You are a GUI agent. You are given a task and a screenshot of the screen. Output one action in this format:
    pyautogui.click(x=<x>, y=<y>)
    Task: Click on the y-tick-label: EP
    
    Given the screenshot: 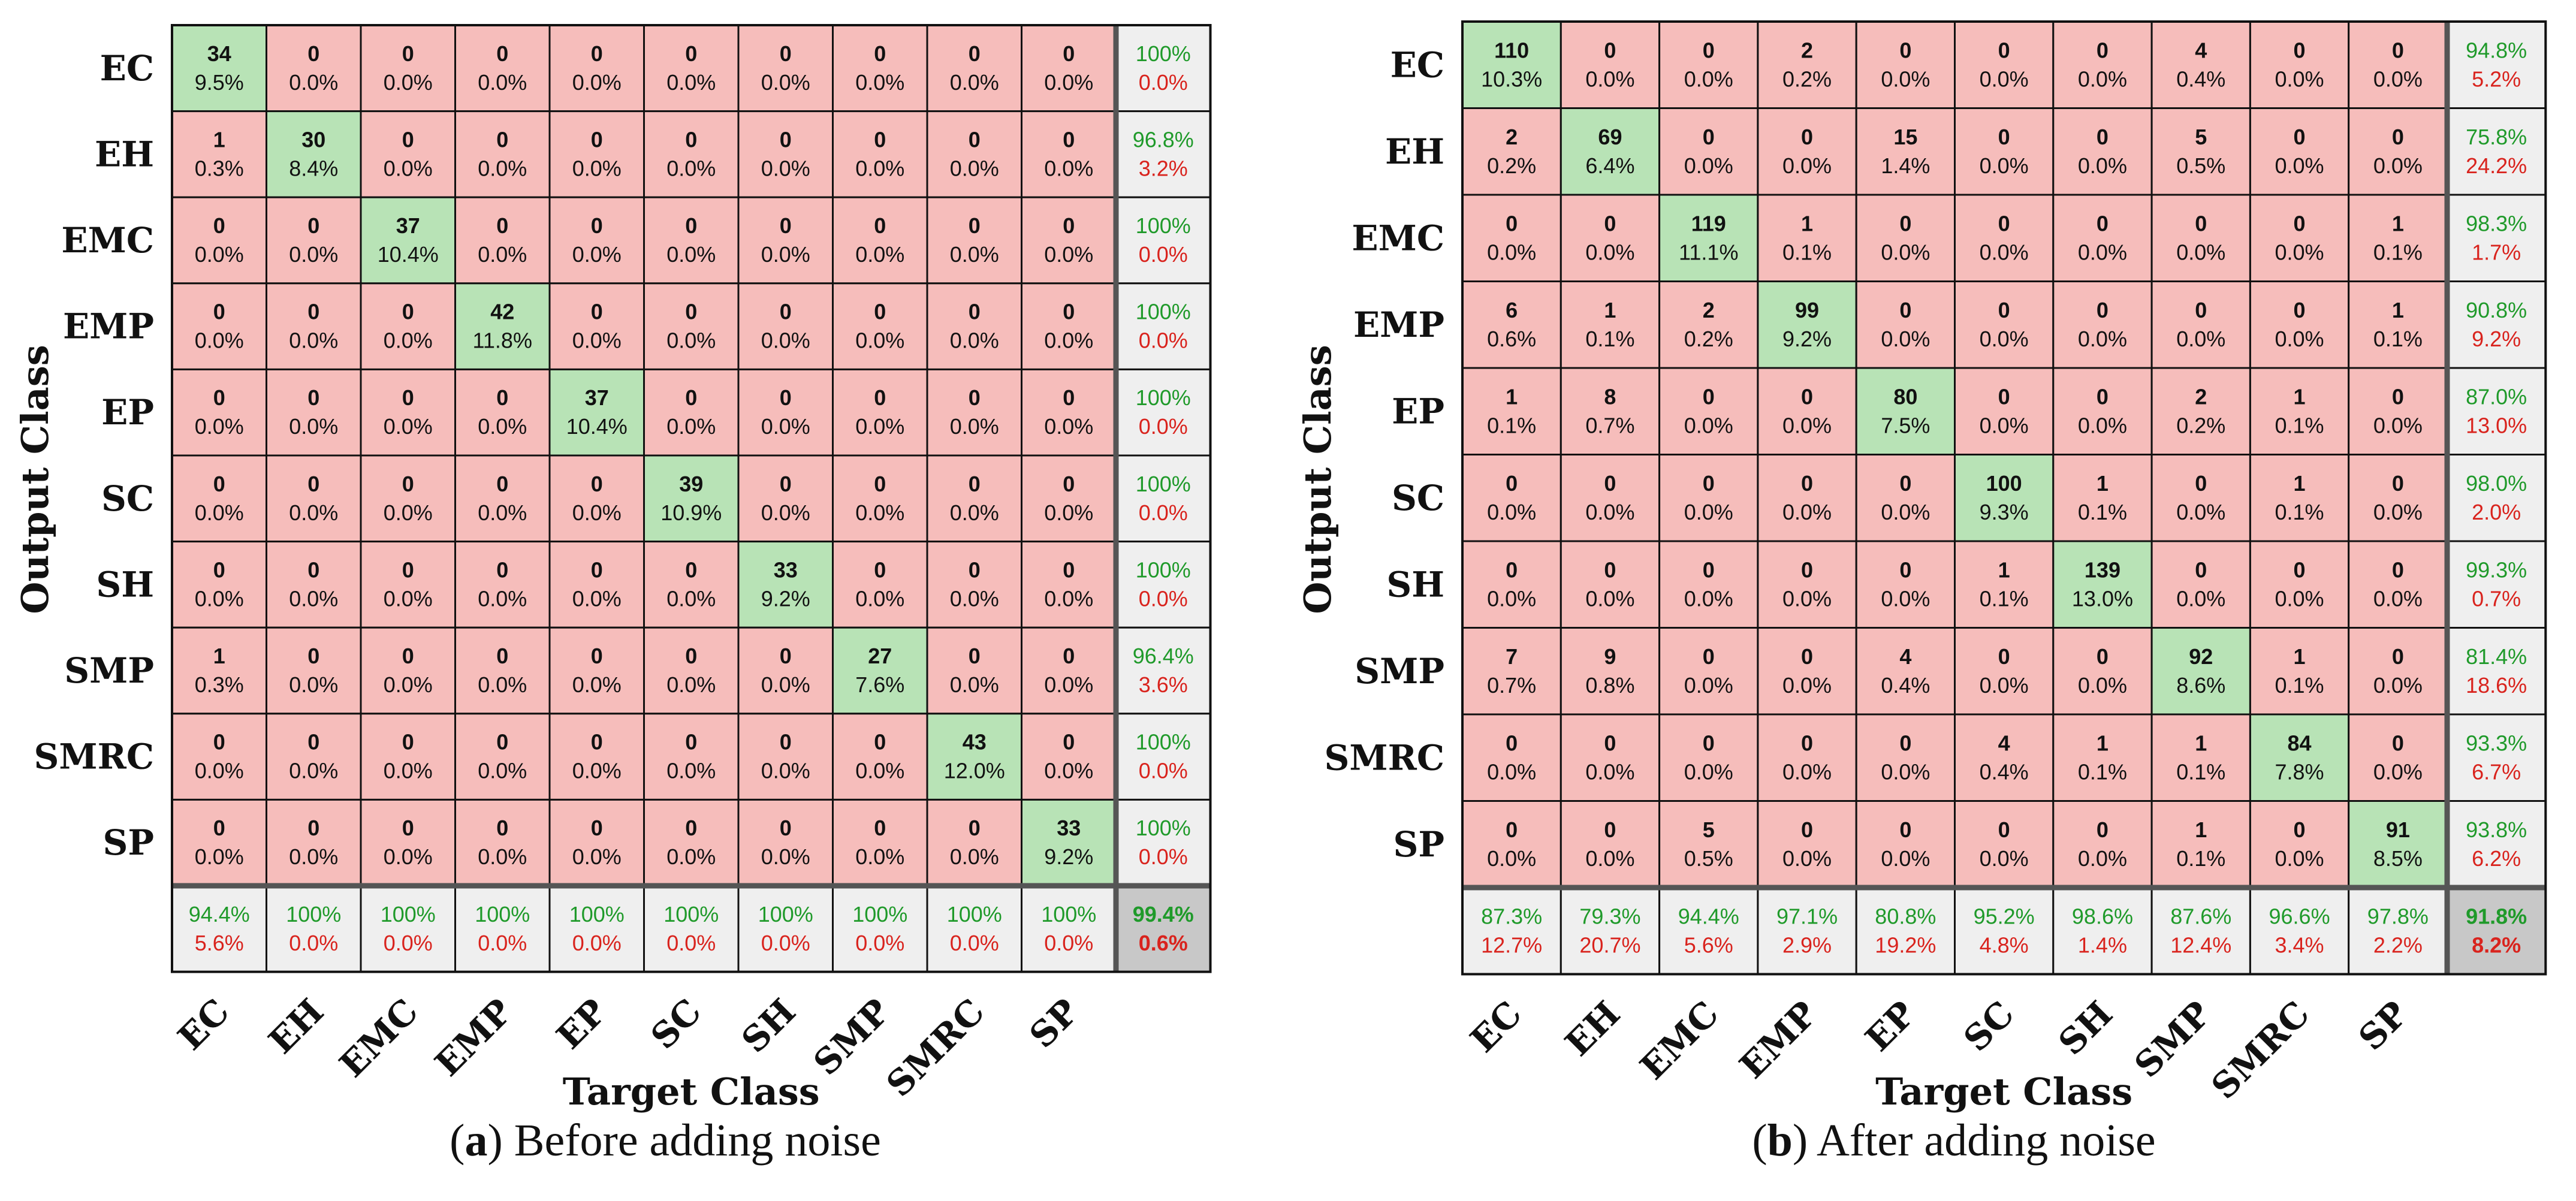 What is the action you would take?
    pyautogui.click(x=128, y=412)
    